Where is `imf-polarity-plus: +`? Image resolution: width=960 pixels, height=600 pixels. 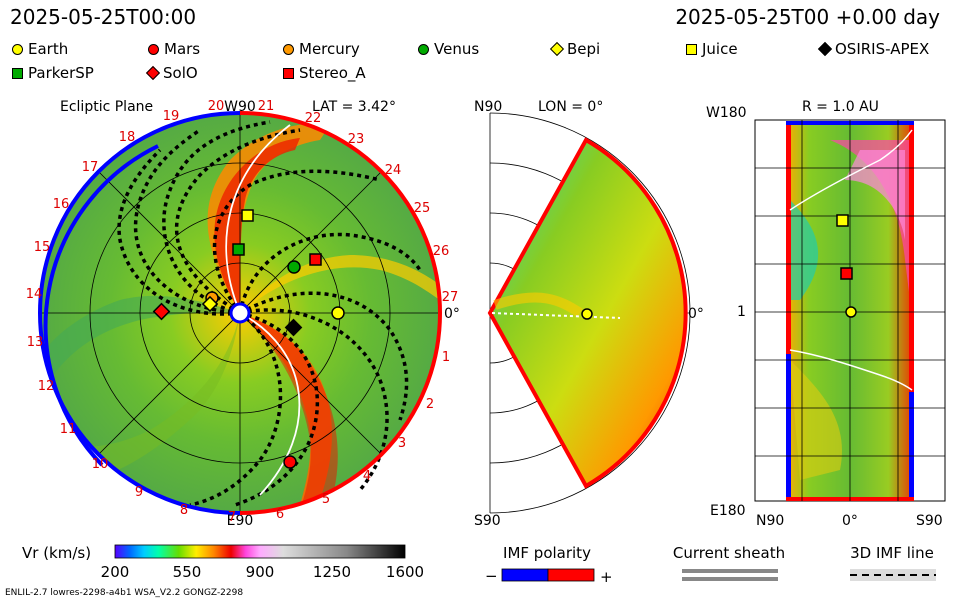
imf-polarity-plus: + is located at coordinates (606, 577).